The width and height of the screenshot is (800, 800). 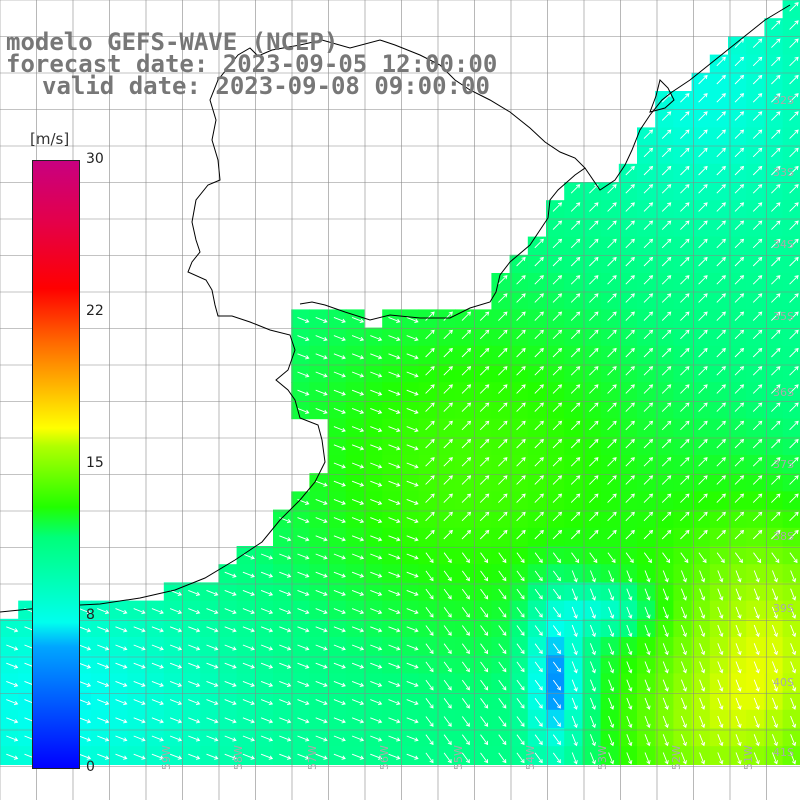 What do you see at coordinates (676, 757) in the screenshot?
I see `lon-label-52w: 52W` at bounding box center [676, 757].